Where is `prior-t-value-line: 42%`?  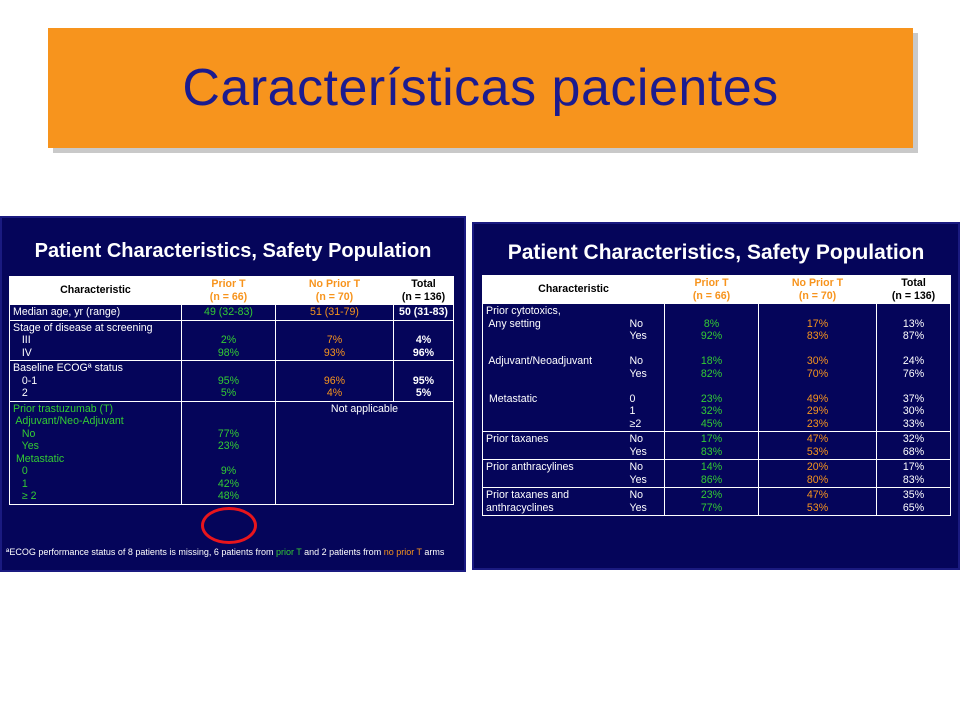
prior-t-value-line: 42% is located at coordinates (228, 483).